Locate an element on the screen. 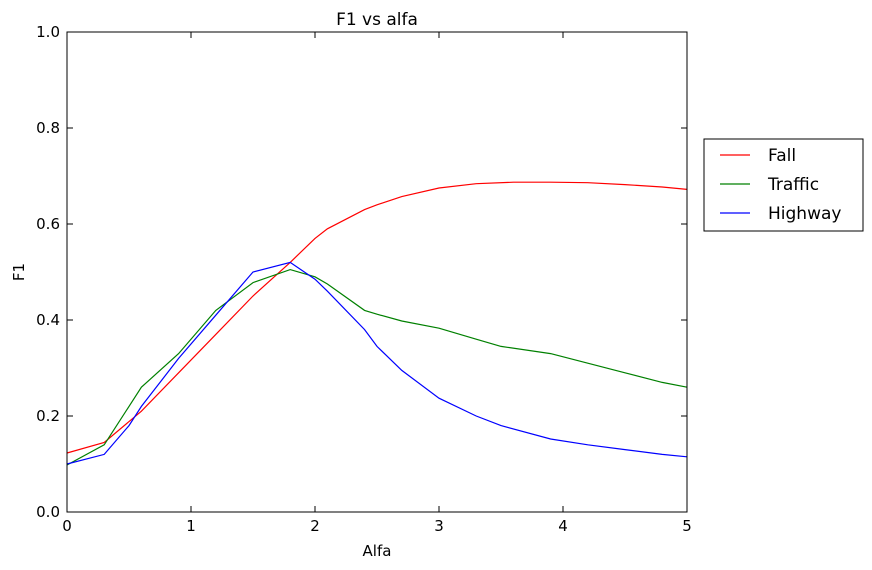 This screenshot has height=570, width=872. legend-box is located at coordinates (783, 185).